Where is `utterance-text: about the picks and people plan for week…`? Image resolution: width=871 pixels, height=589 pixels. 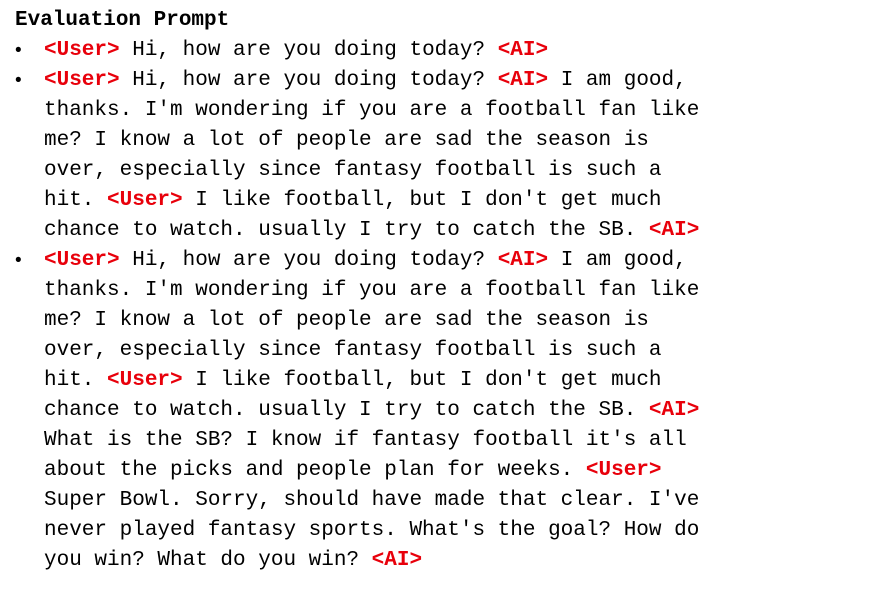 utterance-text: about the picks and people plan for week… is located at coordinates (315, 470).